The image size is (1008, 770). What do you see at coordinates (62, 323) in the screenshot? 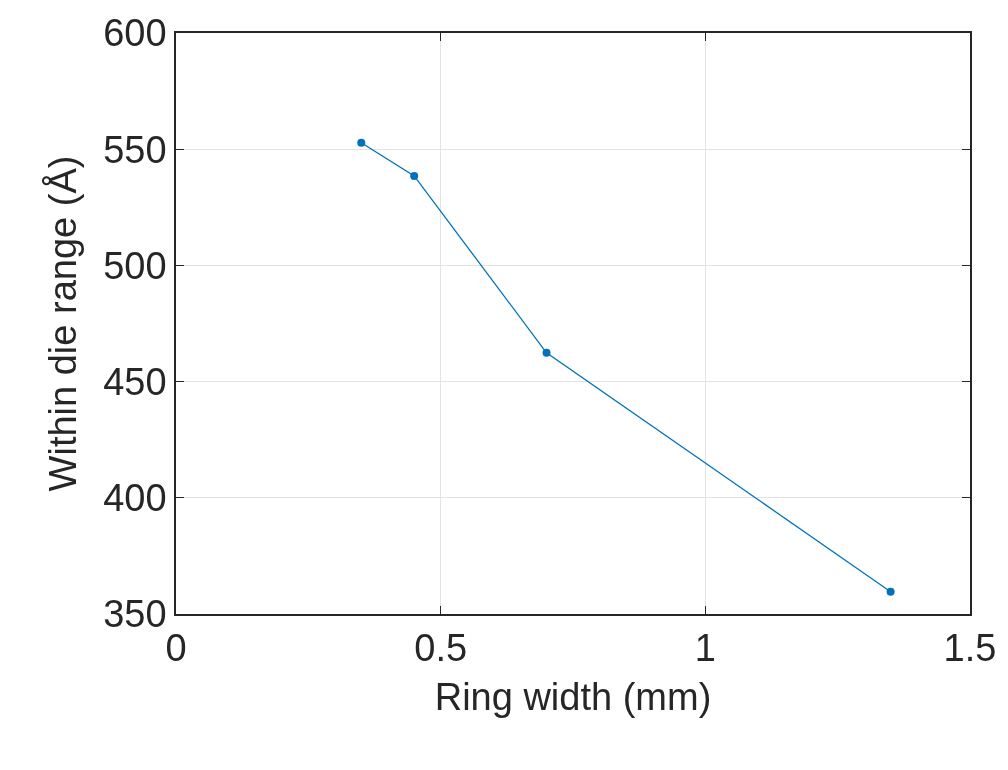
I see `y-axis-title: Within die range (Å)` at bounding box center [62, 323].